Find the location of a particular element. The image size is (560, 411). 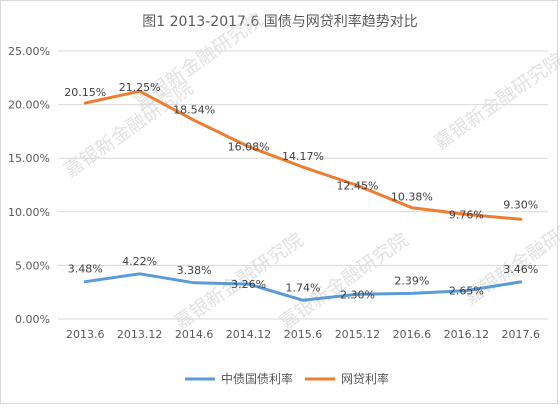

data-label: 20.15% is located at coordinates (85, 92).